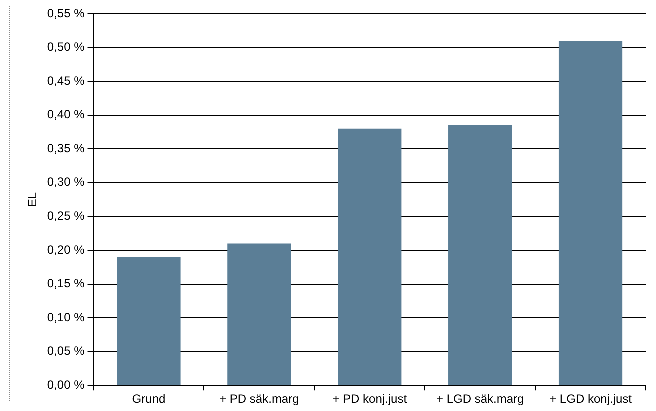 The width and height of the screenshot is (656, 411). I want to click on x-tick-label: Grund, so click(149, 399).